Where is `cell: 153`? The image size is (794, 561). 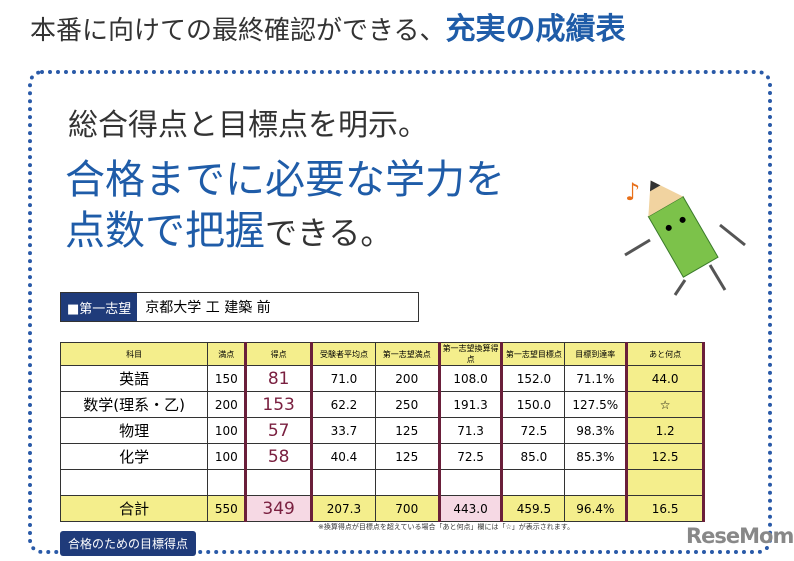
cell: 153 is located at coordinates (279, 404).